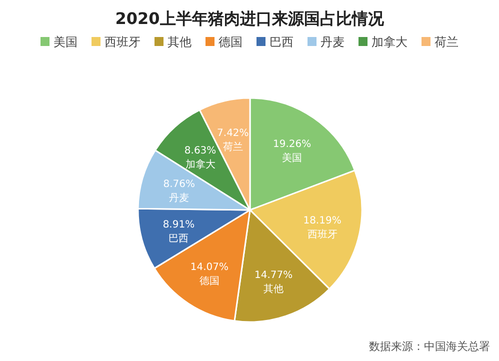 The image size is (499, 361). What do you see at coordinates (66, 42) in the screenshot?
I see `legend-label: 美国` at bounding box center [66, 42].